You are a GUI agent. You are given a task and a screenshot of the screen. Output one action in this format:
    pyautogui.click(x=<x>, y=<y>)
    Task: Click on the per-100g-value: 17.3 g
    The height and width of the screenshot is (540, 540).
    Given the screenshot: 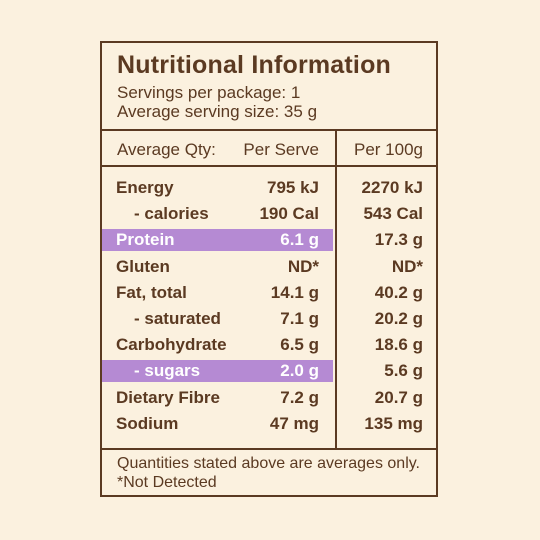 What is the action you would take?
    pyautogui.click(x=398, y=239)
    